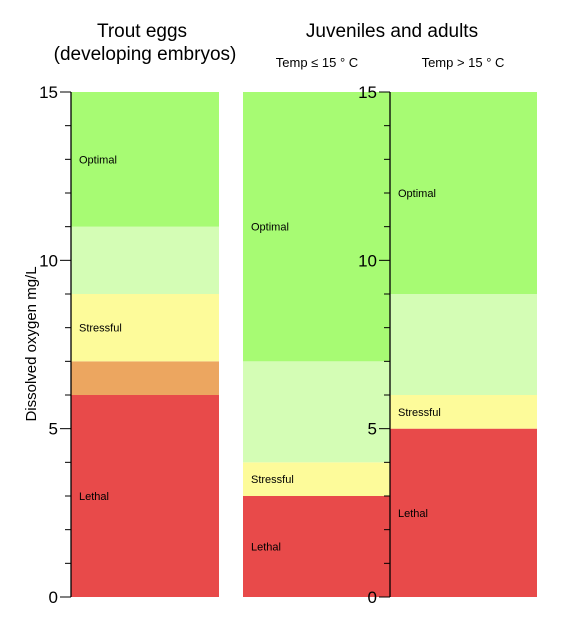 This screenshot has height=624, width=565. I want to click on y-tick-label-1-0: 0, so click(372, 597).